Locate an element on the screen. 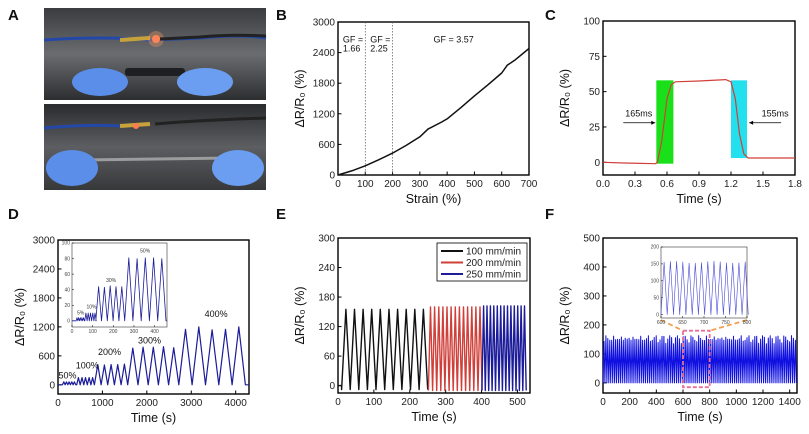 The image size is (809, 434). d-inset-chart: 0 100 200 300 400 0 20 40 60 80 100 5%10% 30% 50% is located at coordinates (115, 288).